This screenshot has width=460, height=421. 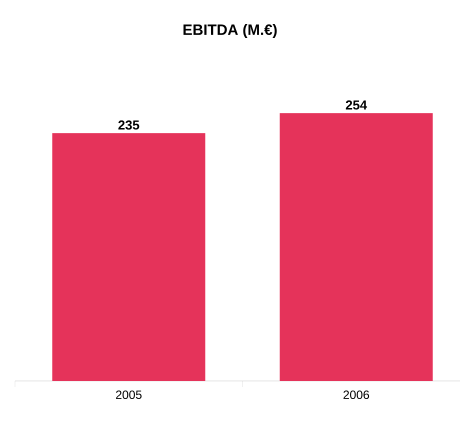 What do you see at coordinates (129, 125) in the screenshot?
I see `data-label: 235` at bounding box center [129, 125].